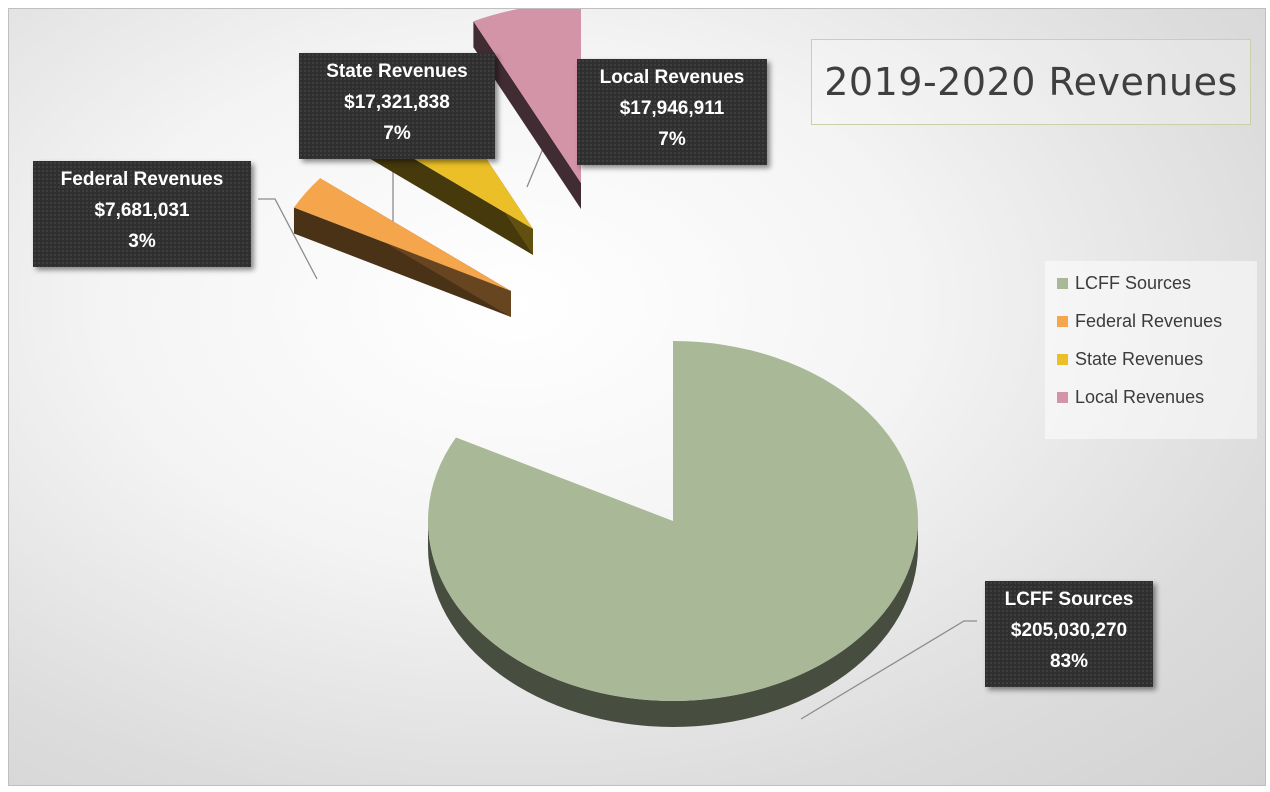  I want to click on legend-item-state-revenues: State Revenues, so click(1130, 359).